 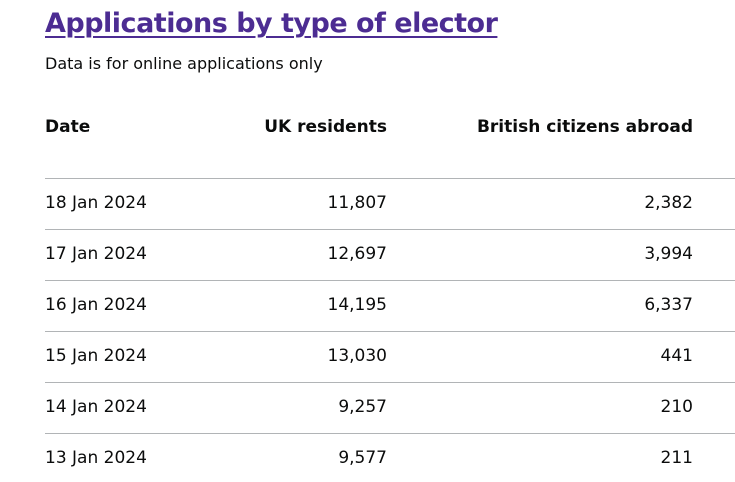 What do you see at coordinates (357, 356) in the screenshot?
I see `number-cell: 13,030` at bounding box center [357, 356].